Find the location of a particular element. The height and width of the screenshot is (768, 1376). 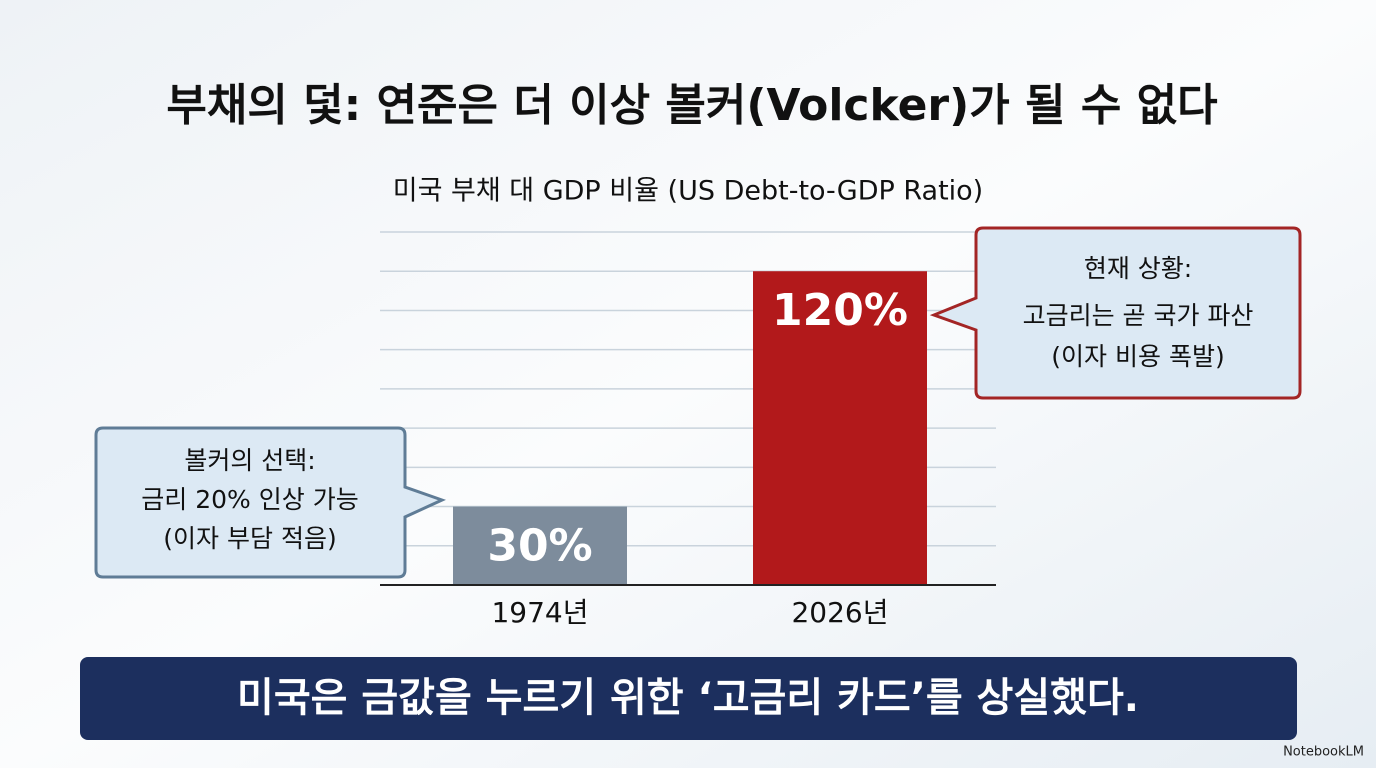

value-label: 30% is located at coordinates (539, 546).